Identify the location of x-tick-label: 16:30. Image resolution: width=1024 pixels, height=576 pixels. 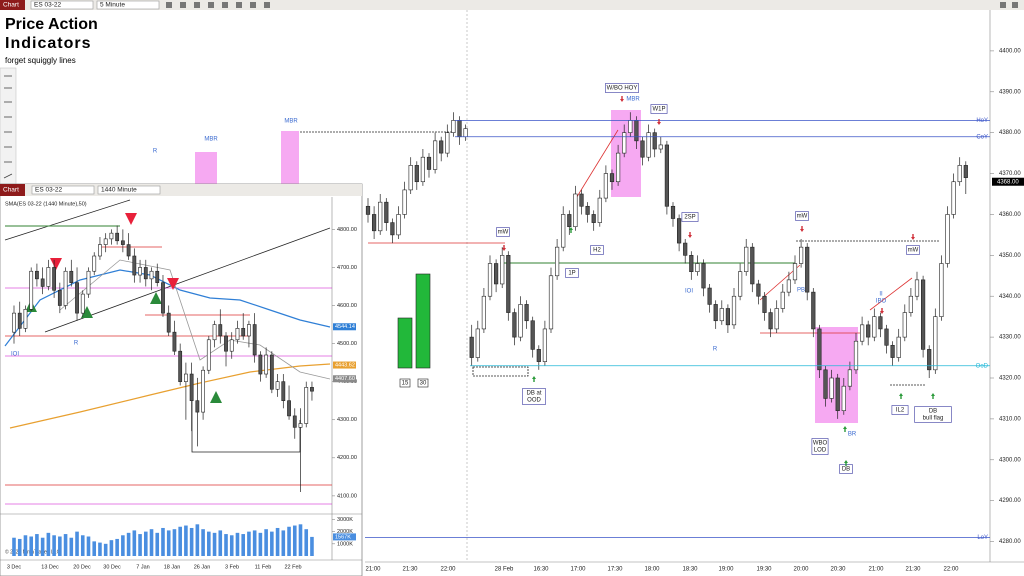
(541, 570).